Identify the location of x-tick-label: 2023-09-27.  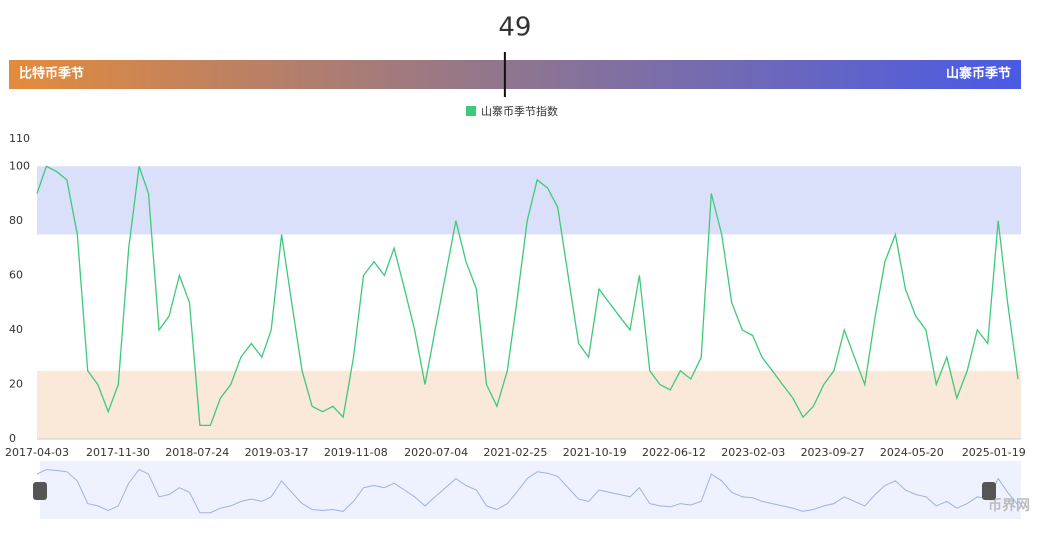
(833, 452).